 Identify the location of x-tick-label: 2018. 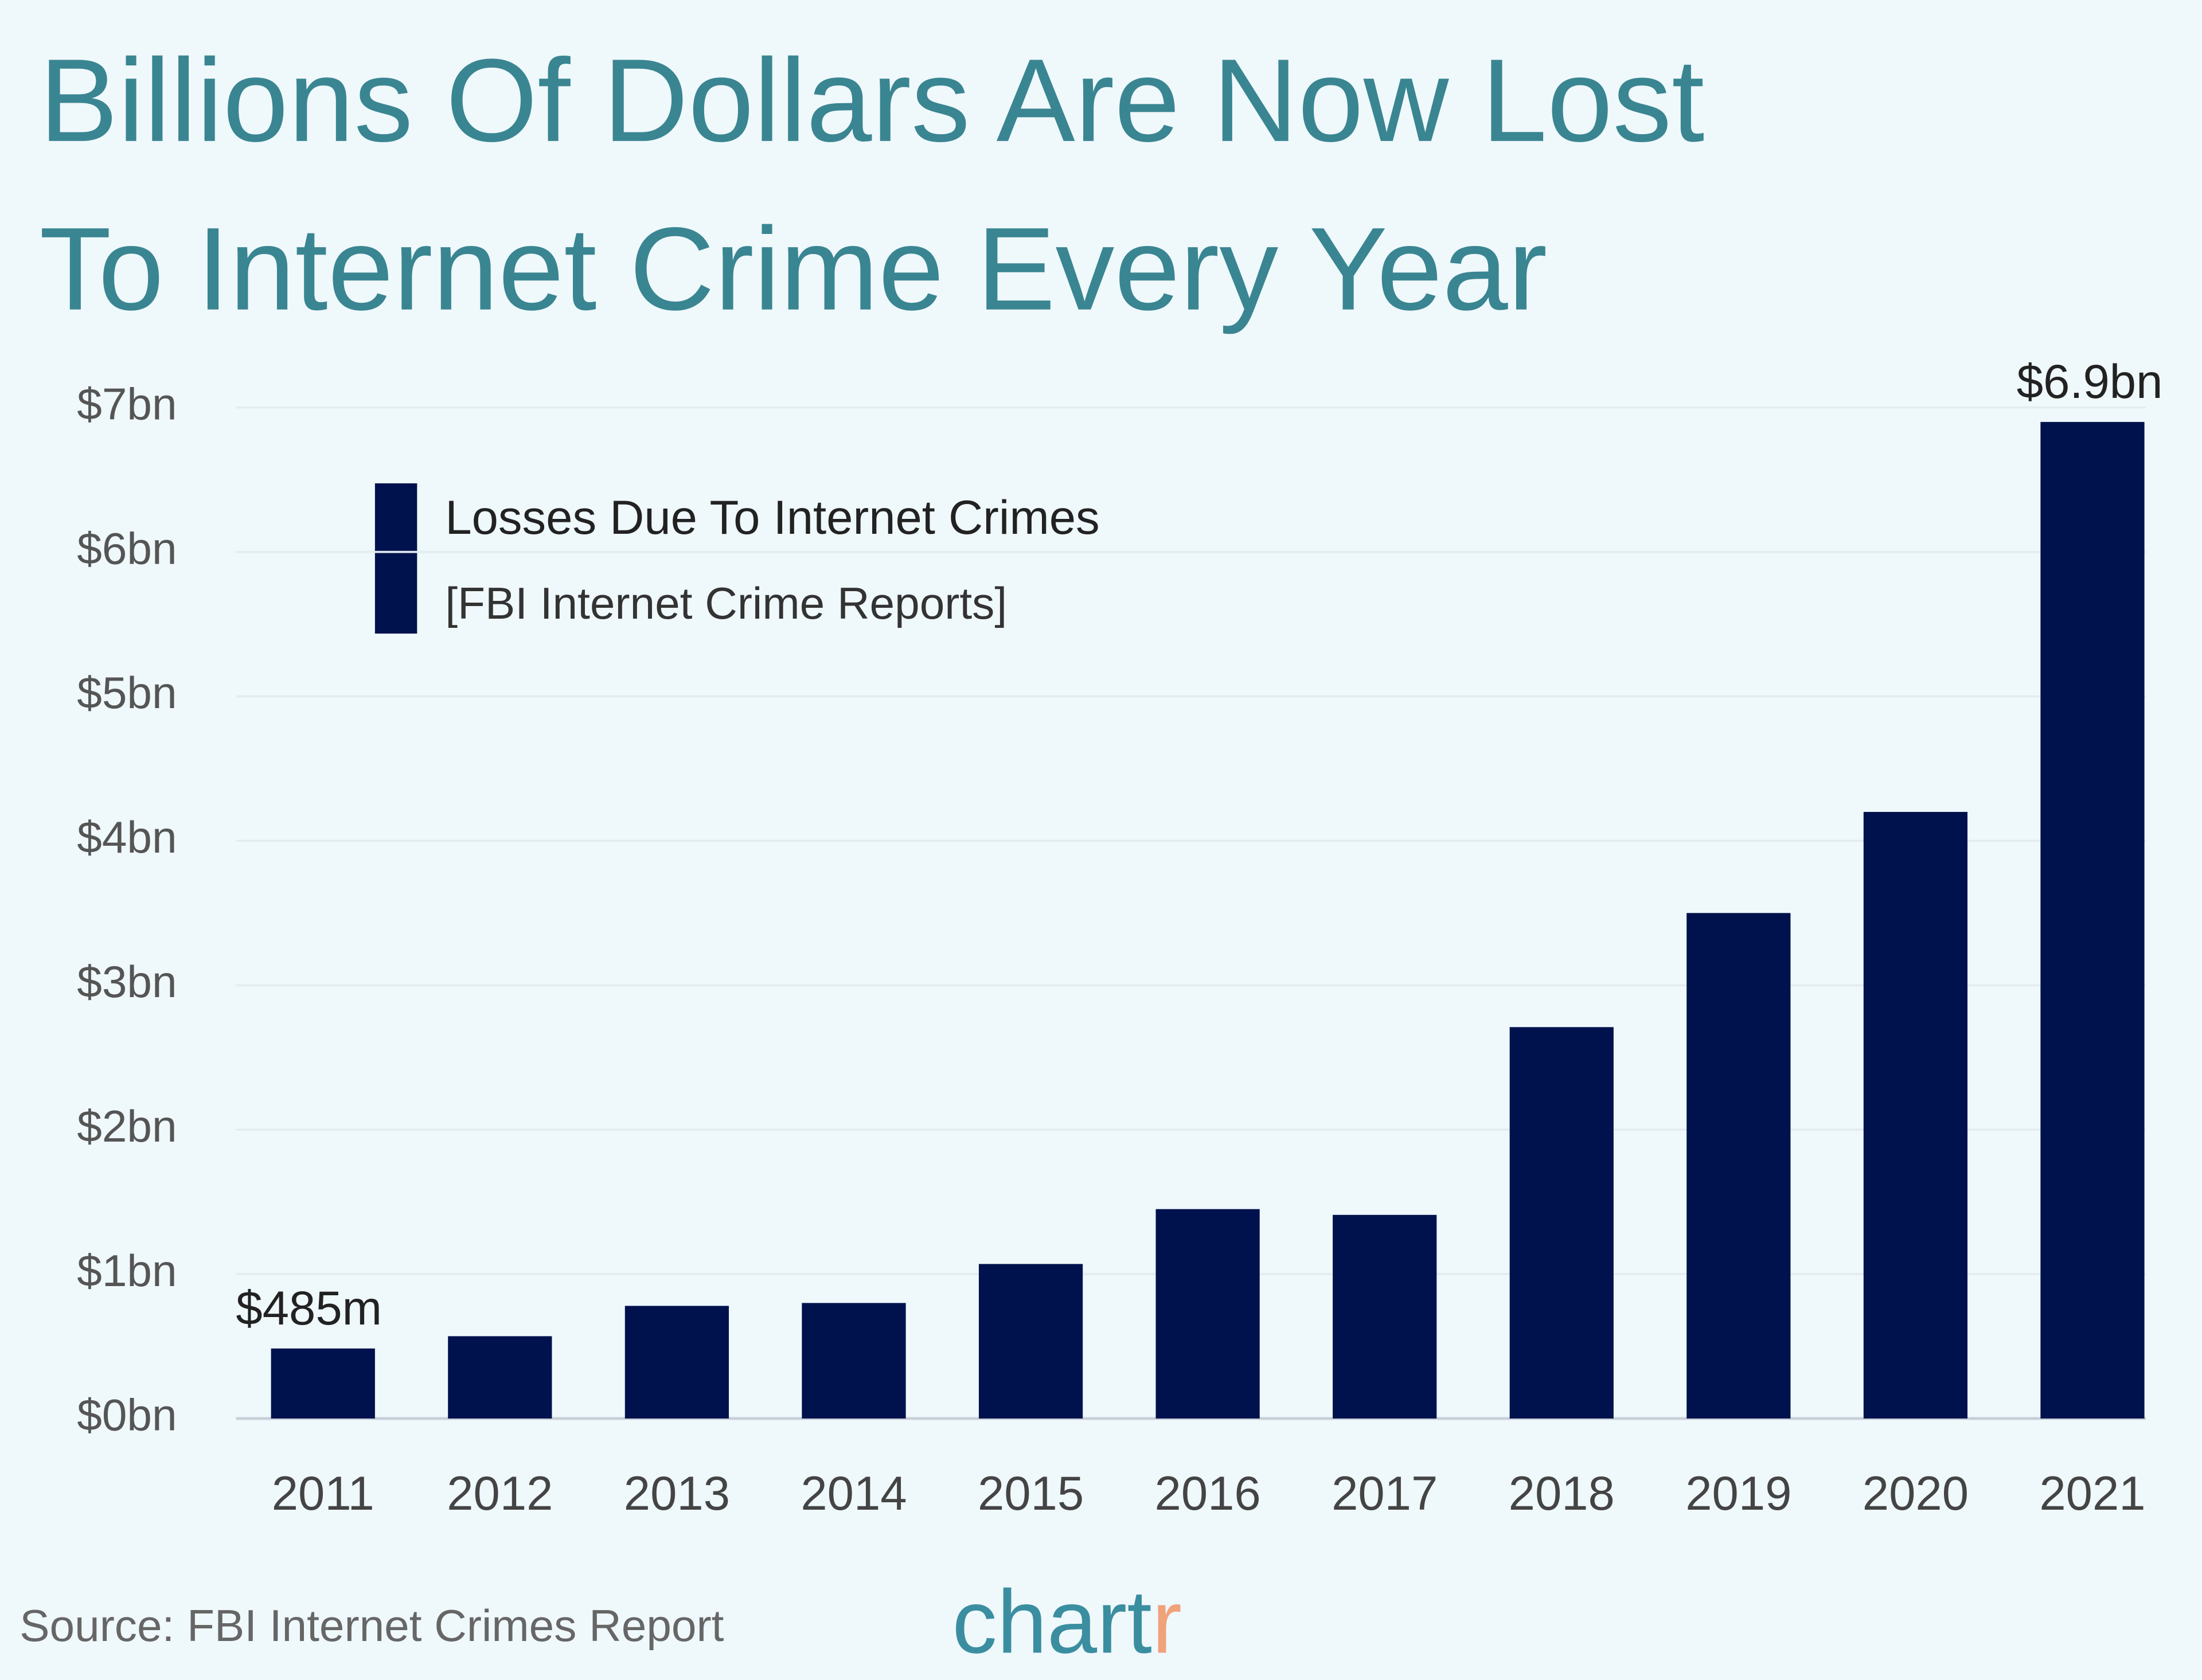
(1562, 1493).